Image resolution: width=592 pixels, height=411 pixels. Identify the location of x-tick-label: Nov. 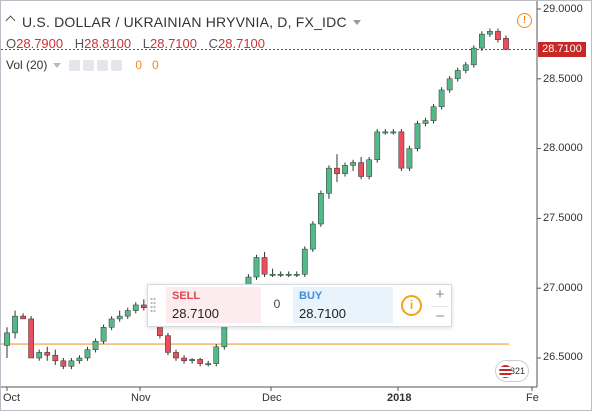
(141, 398).